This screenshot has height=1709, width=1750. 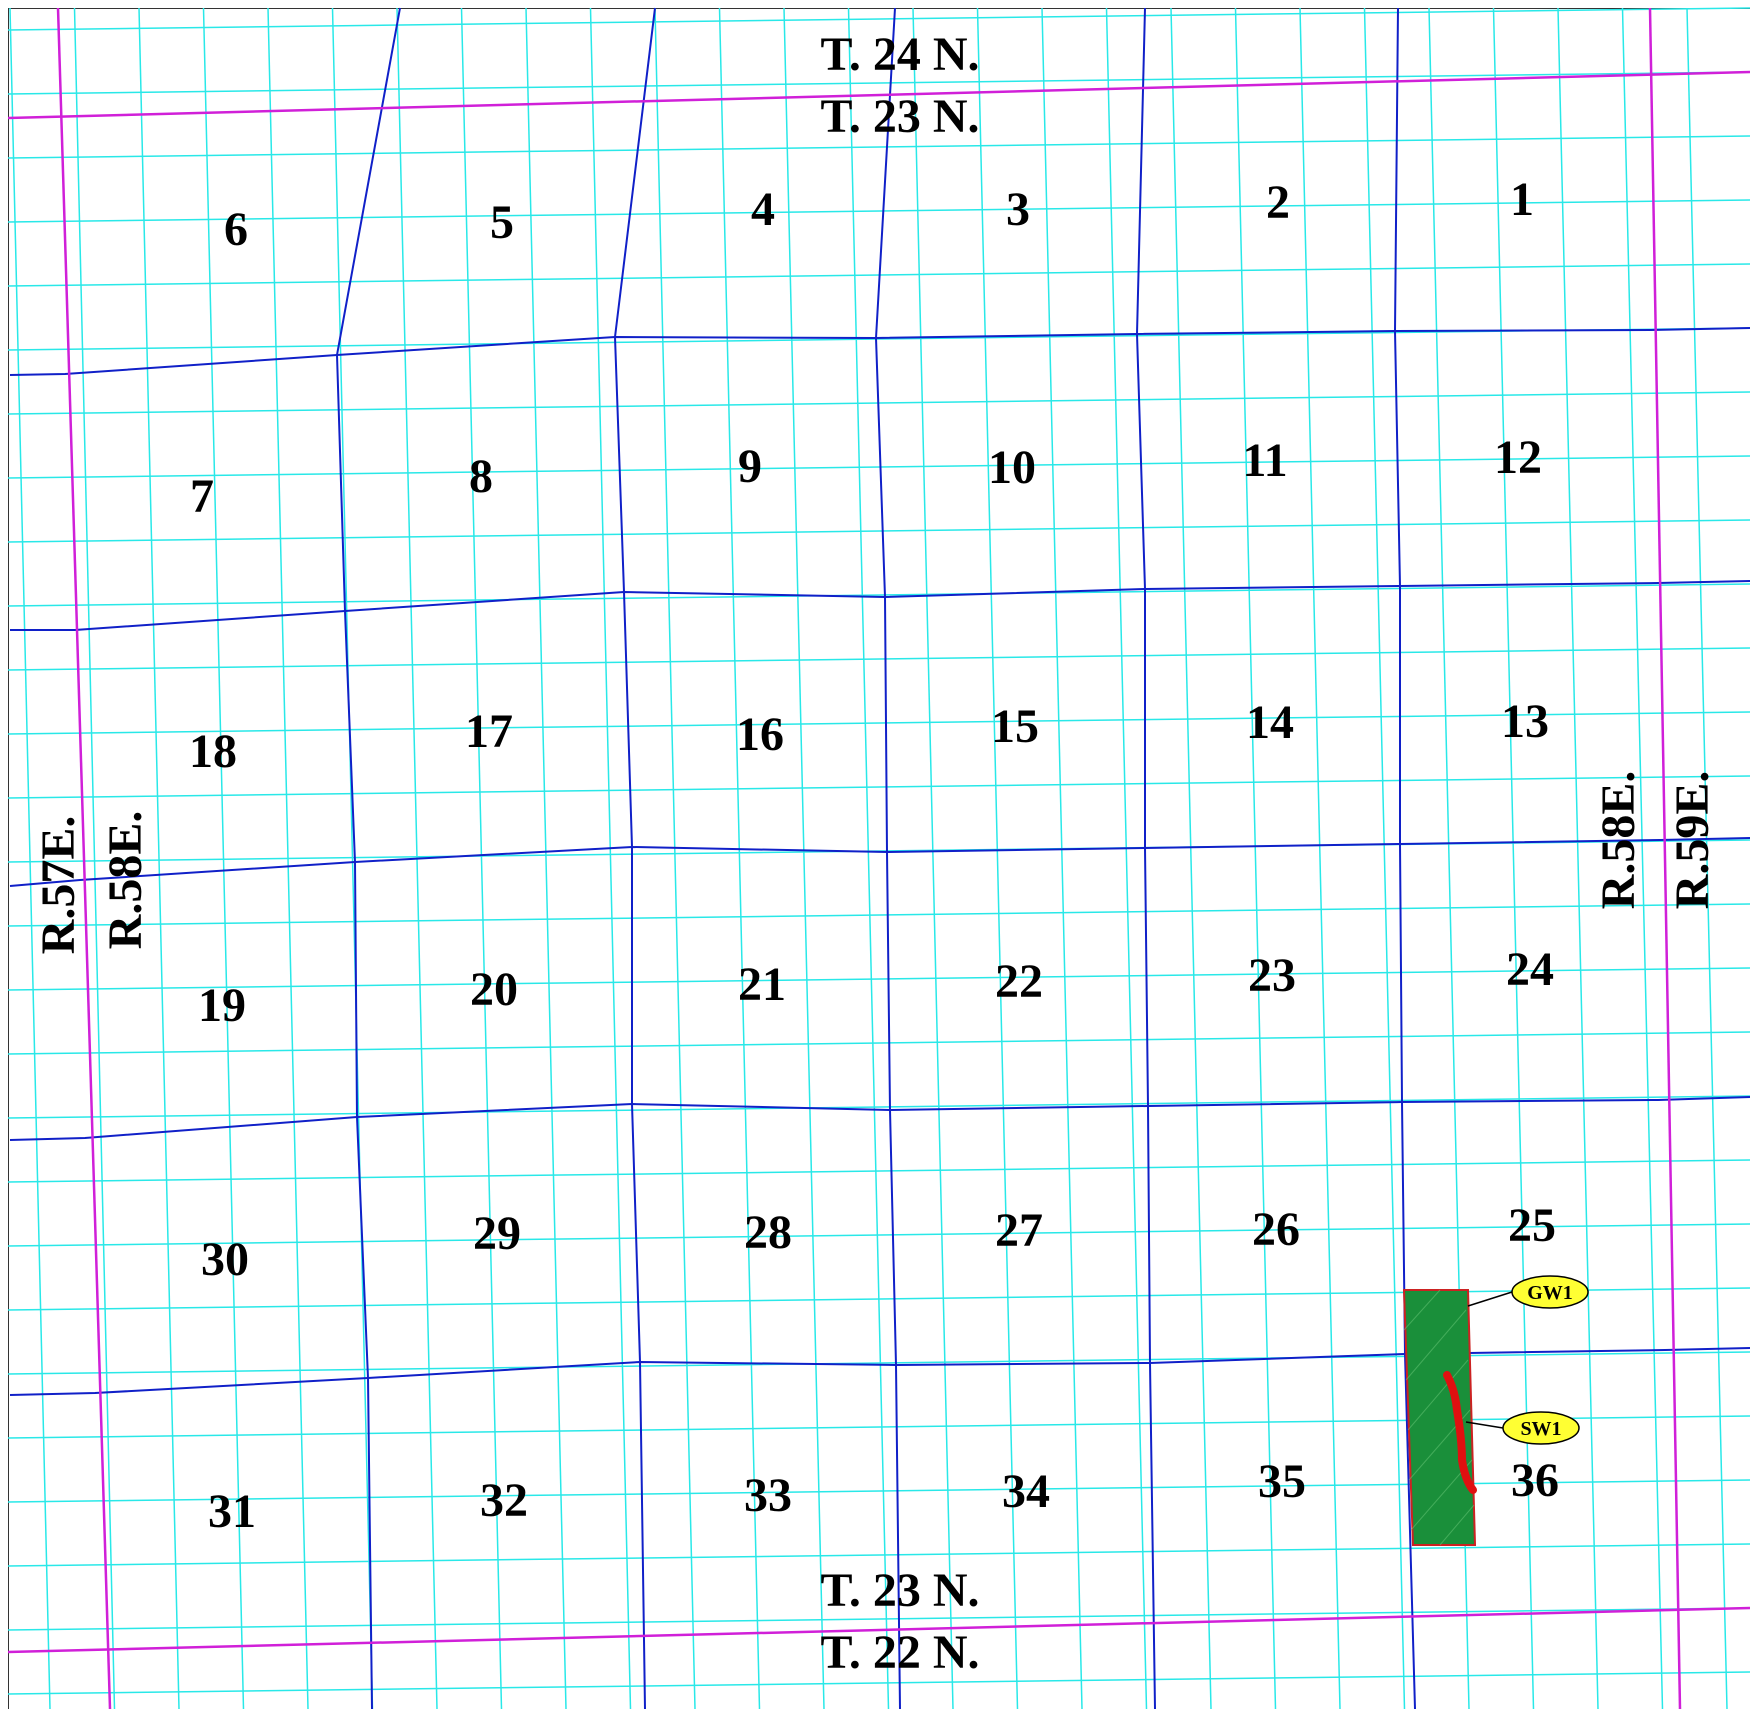 I want to click on township-label-t23n-top: T. 23 N., so click(x=899, y=116).